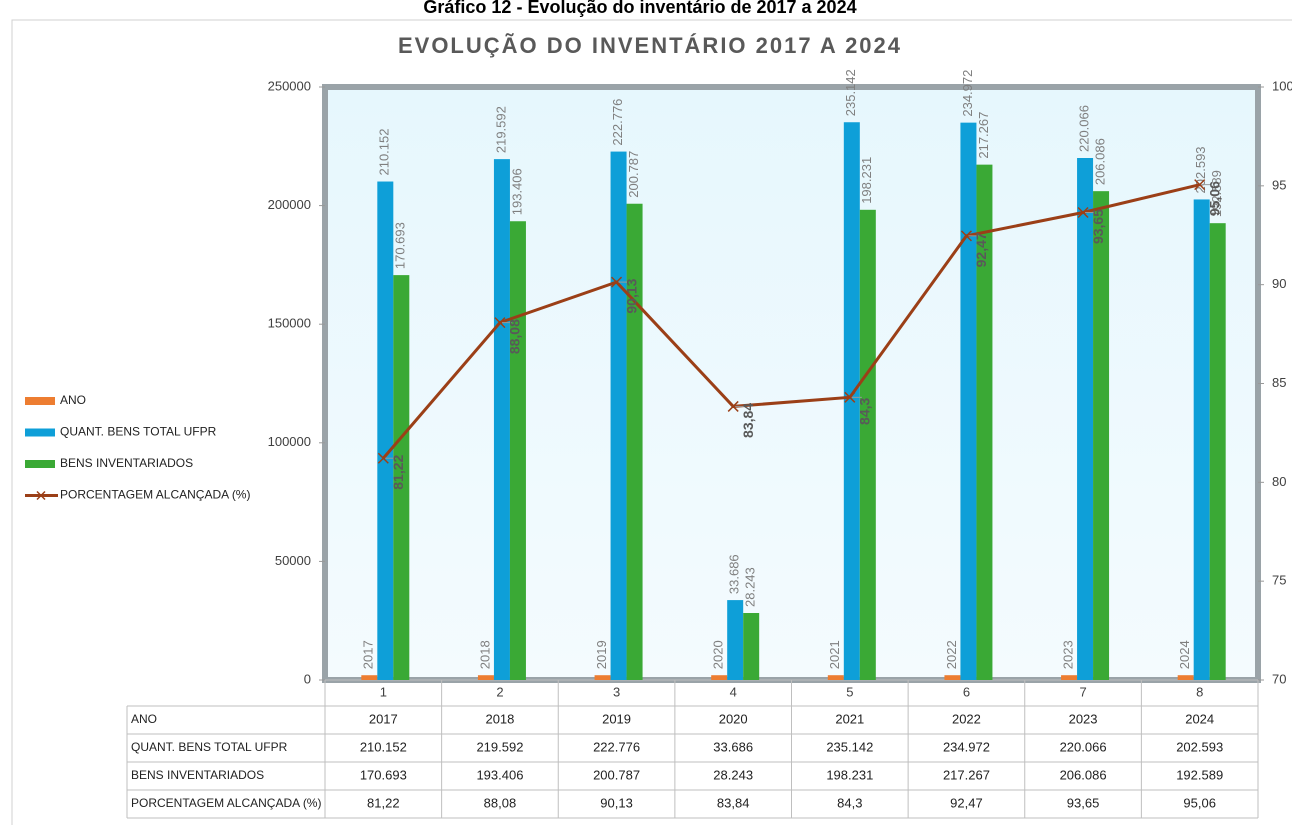 This screenshot has height=825, width=1292. What do you see at coordinates (1279, 283) in the screenshot?
I see `y2-tick-label: 90` at bounding box center [1279, 283].